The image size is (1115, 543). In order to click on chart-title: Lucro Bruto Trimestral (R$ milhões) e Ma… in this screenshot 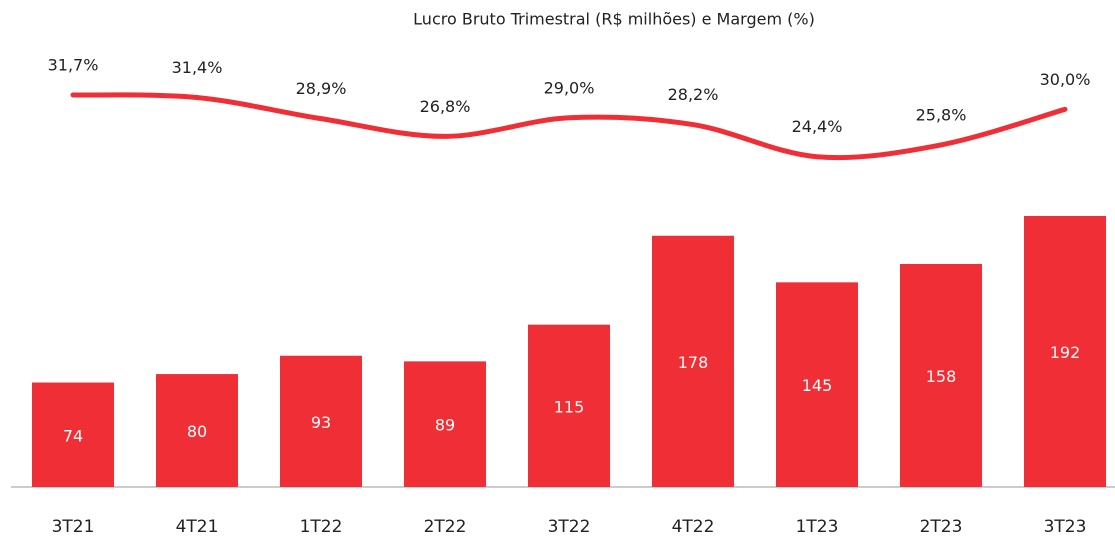, I will do `click(614, 19)`.